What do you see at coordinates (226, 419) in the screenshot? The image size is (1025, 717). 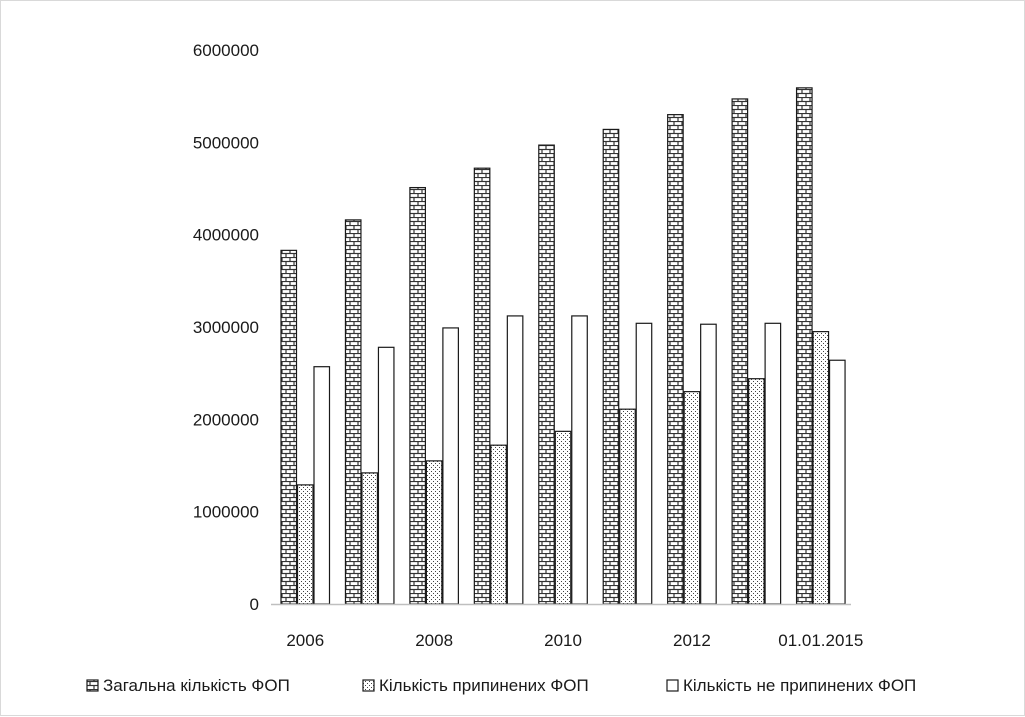 I see `y-tick-label: 2000000` at bounding box center [226, 419].